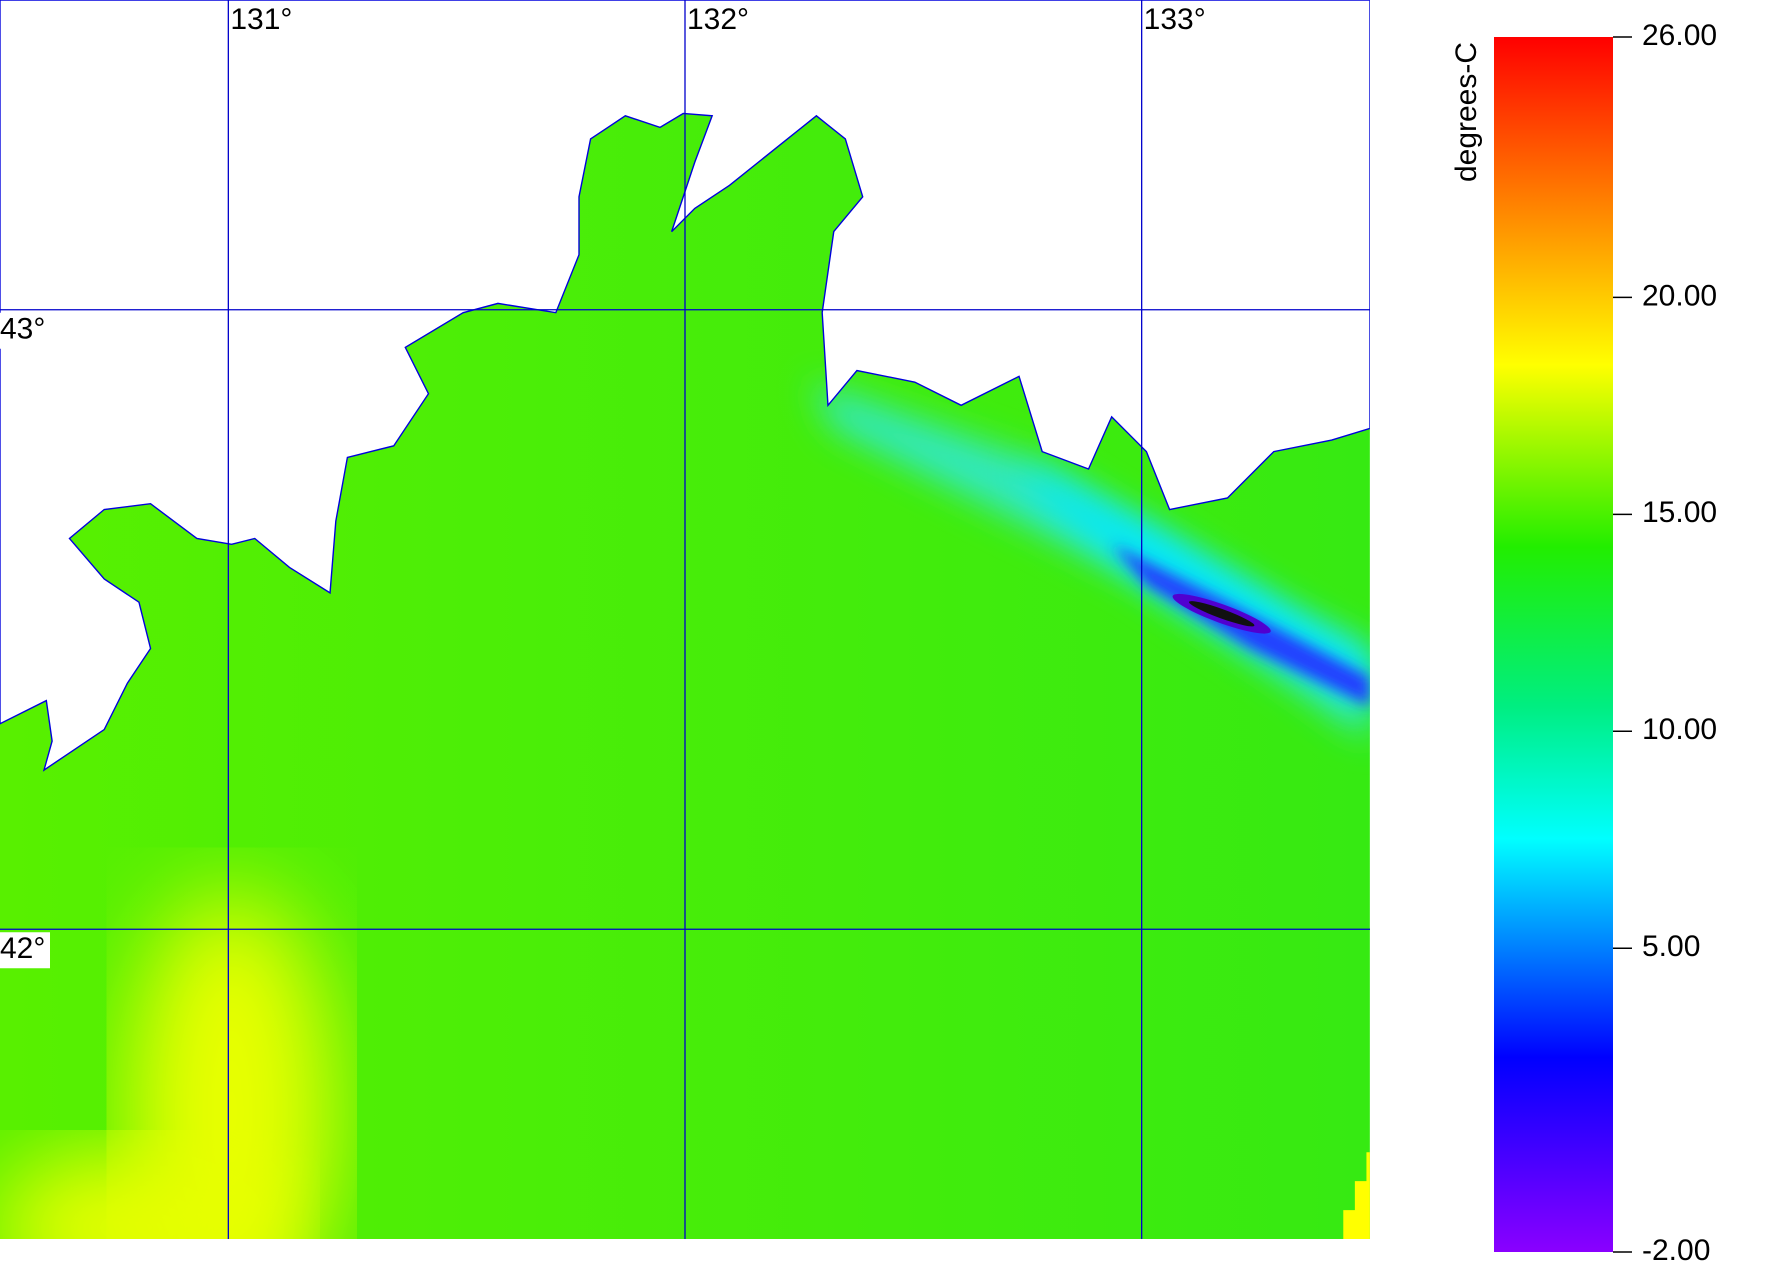 The image size is (1789, 1272). I want to click on lat-label: 43°, so click(22, 329).